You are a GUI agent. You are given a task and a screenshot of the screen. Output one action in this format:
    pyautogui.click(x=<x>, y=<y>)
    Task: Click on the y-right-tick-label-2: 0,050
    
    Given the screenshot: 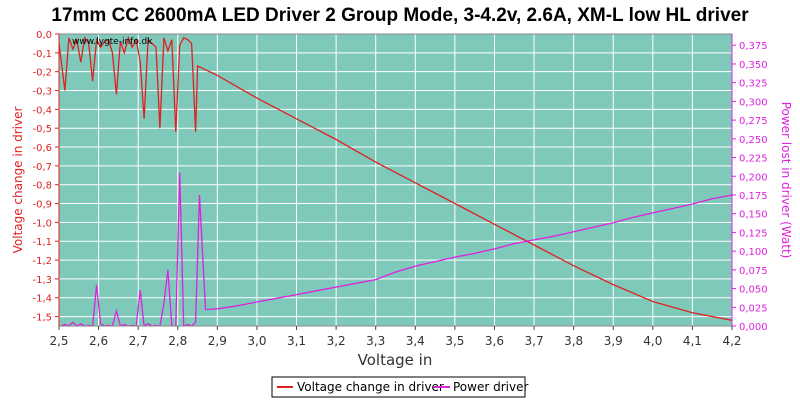 What is the action you would take?
    pyautogui.click(x=753, y=290)
    